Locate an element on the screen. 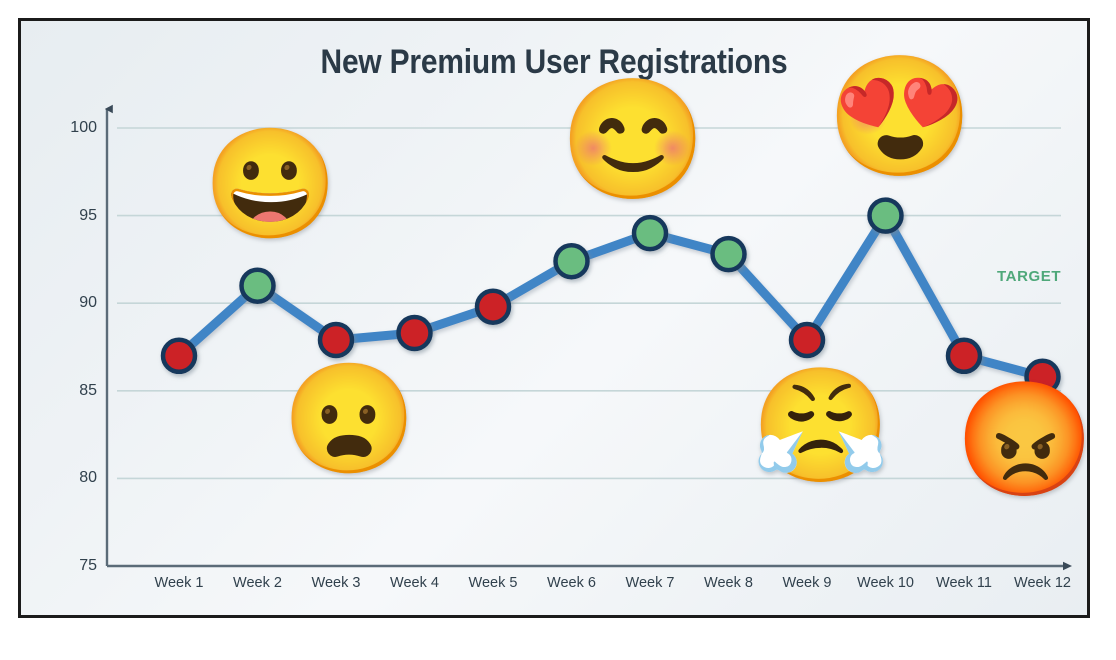 The width and height of the screenshot is (1116, 660). x-axis-tick-label: Week 6 is located at coordinates (571, 583).